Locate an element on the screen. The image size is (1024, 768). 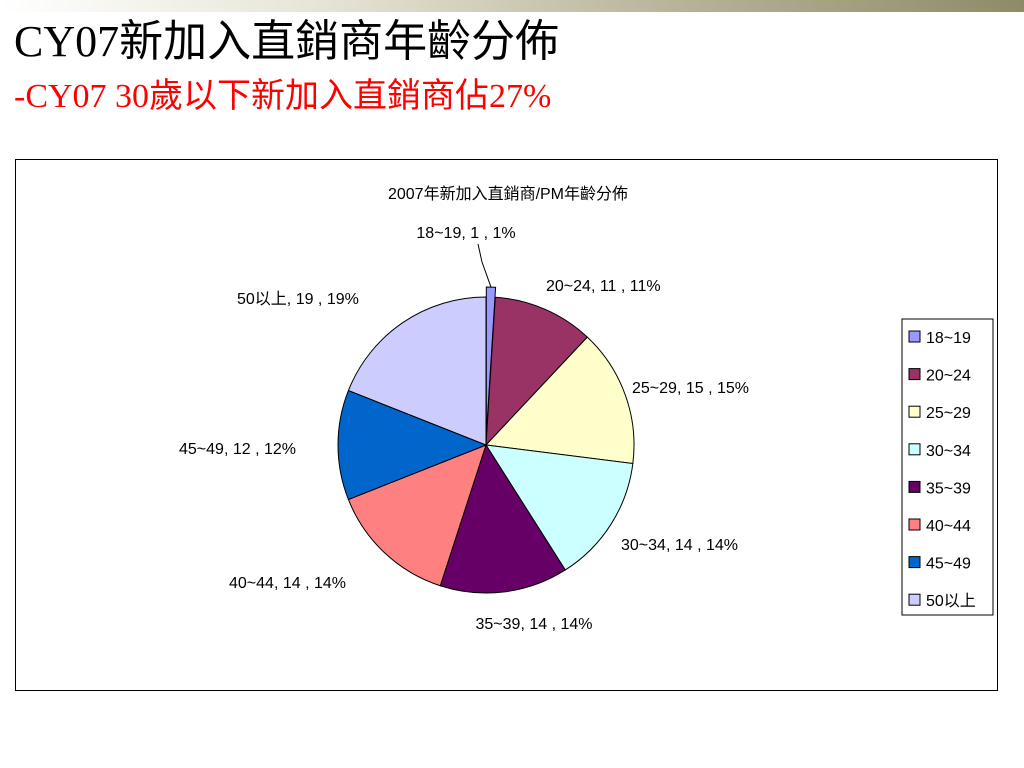
data-label-20-24: 20~24, 11 , 11% is located at coordinates (603, 286).